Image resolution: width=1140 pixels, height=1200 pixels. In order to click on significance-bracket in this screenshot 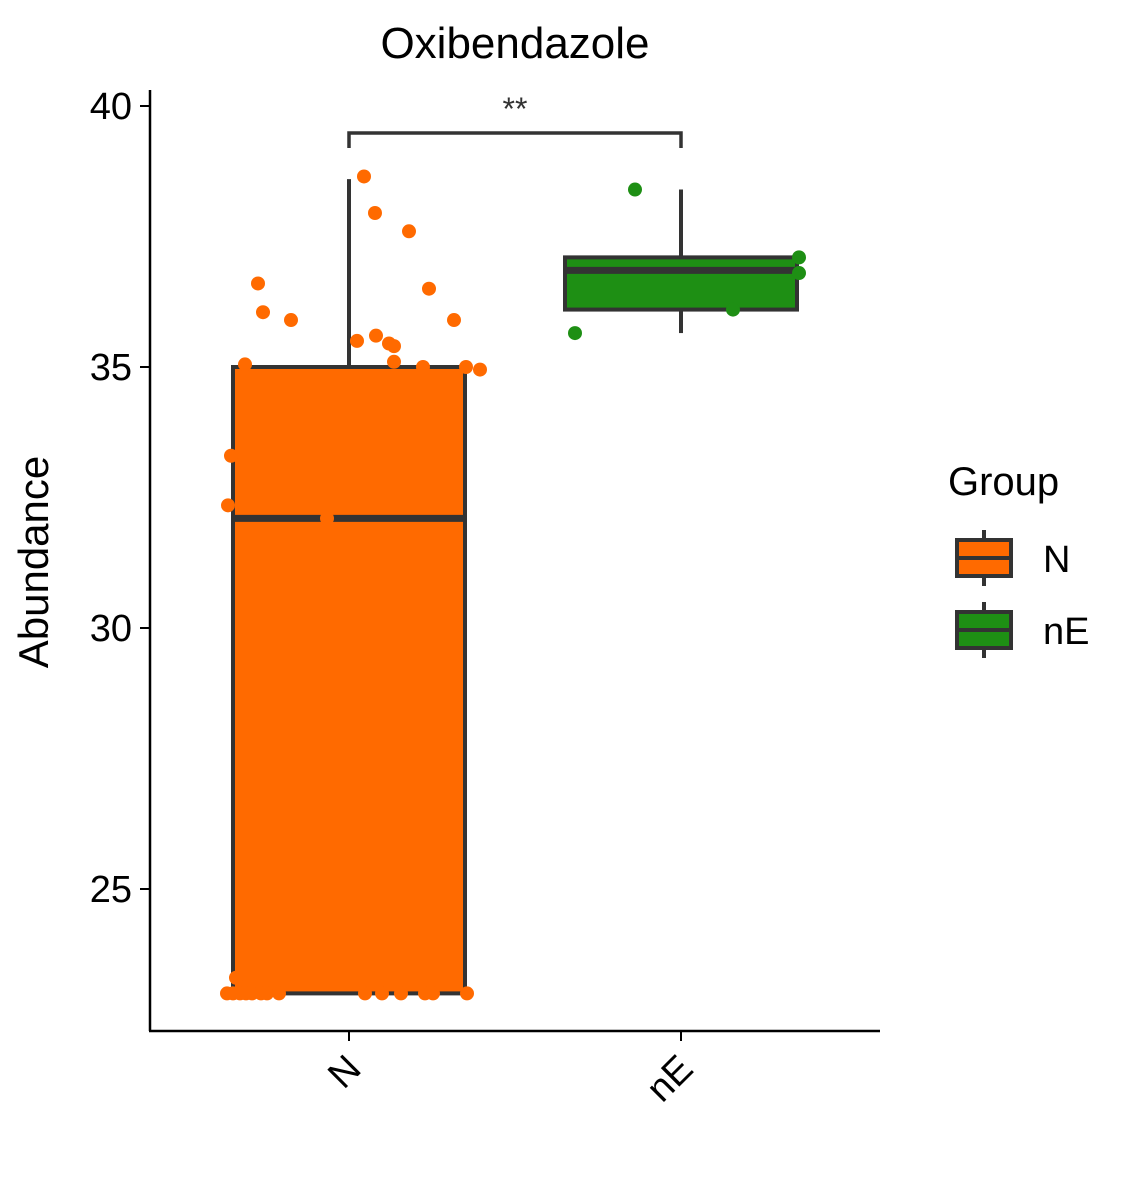, I will do `click(515, 139)`.